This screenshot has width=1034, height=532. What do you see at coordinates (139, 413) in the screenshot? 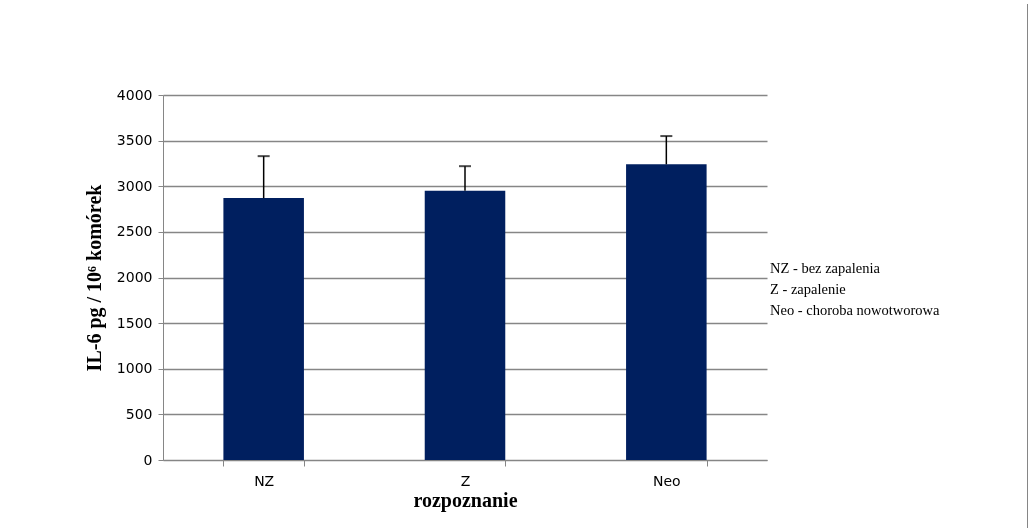
I see `y-tick-label: 500` at bounding box center [139, 413].